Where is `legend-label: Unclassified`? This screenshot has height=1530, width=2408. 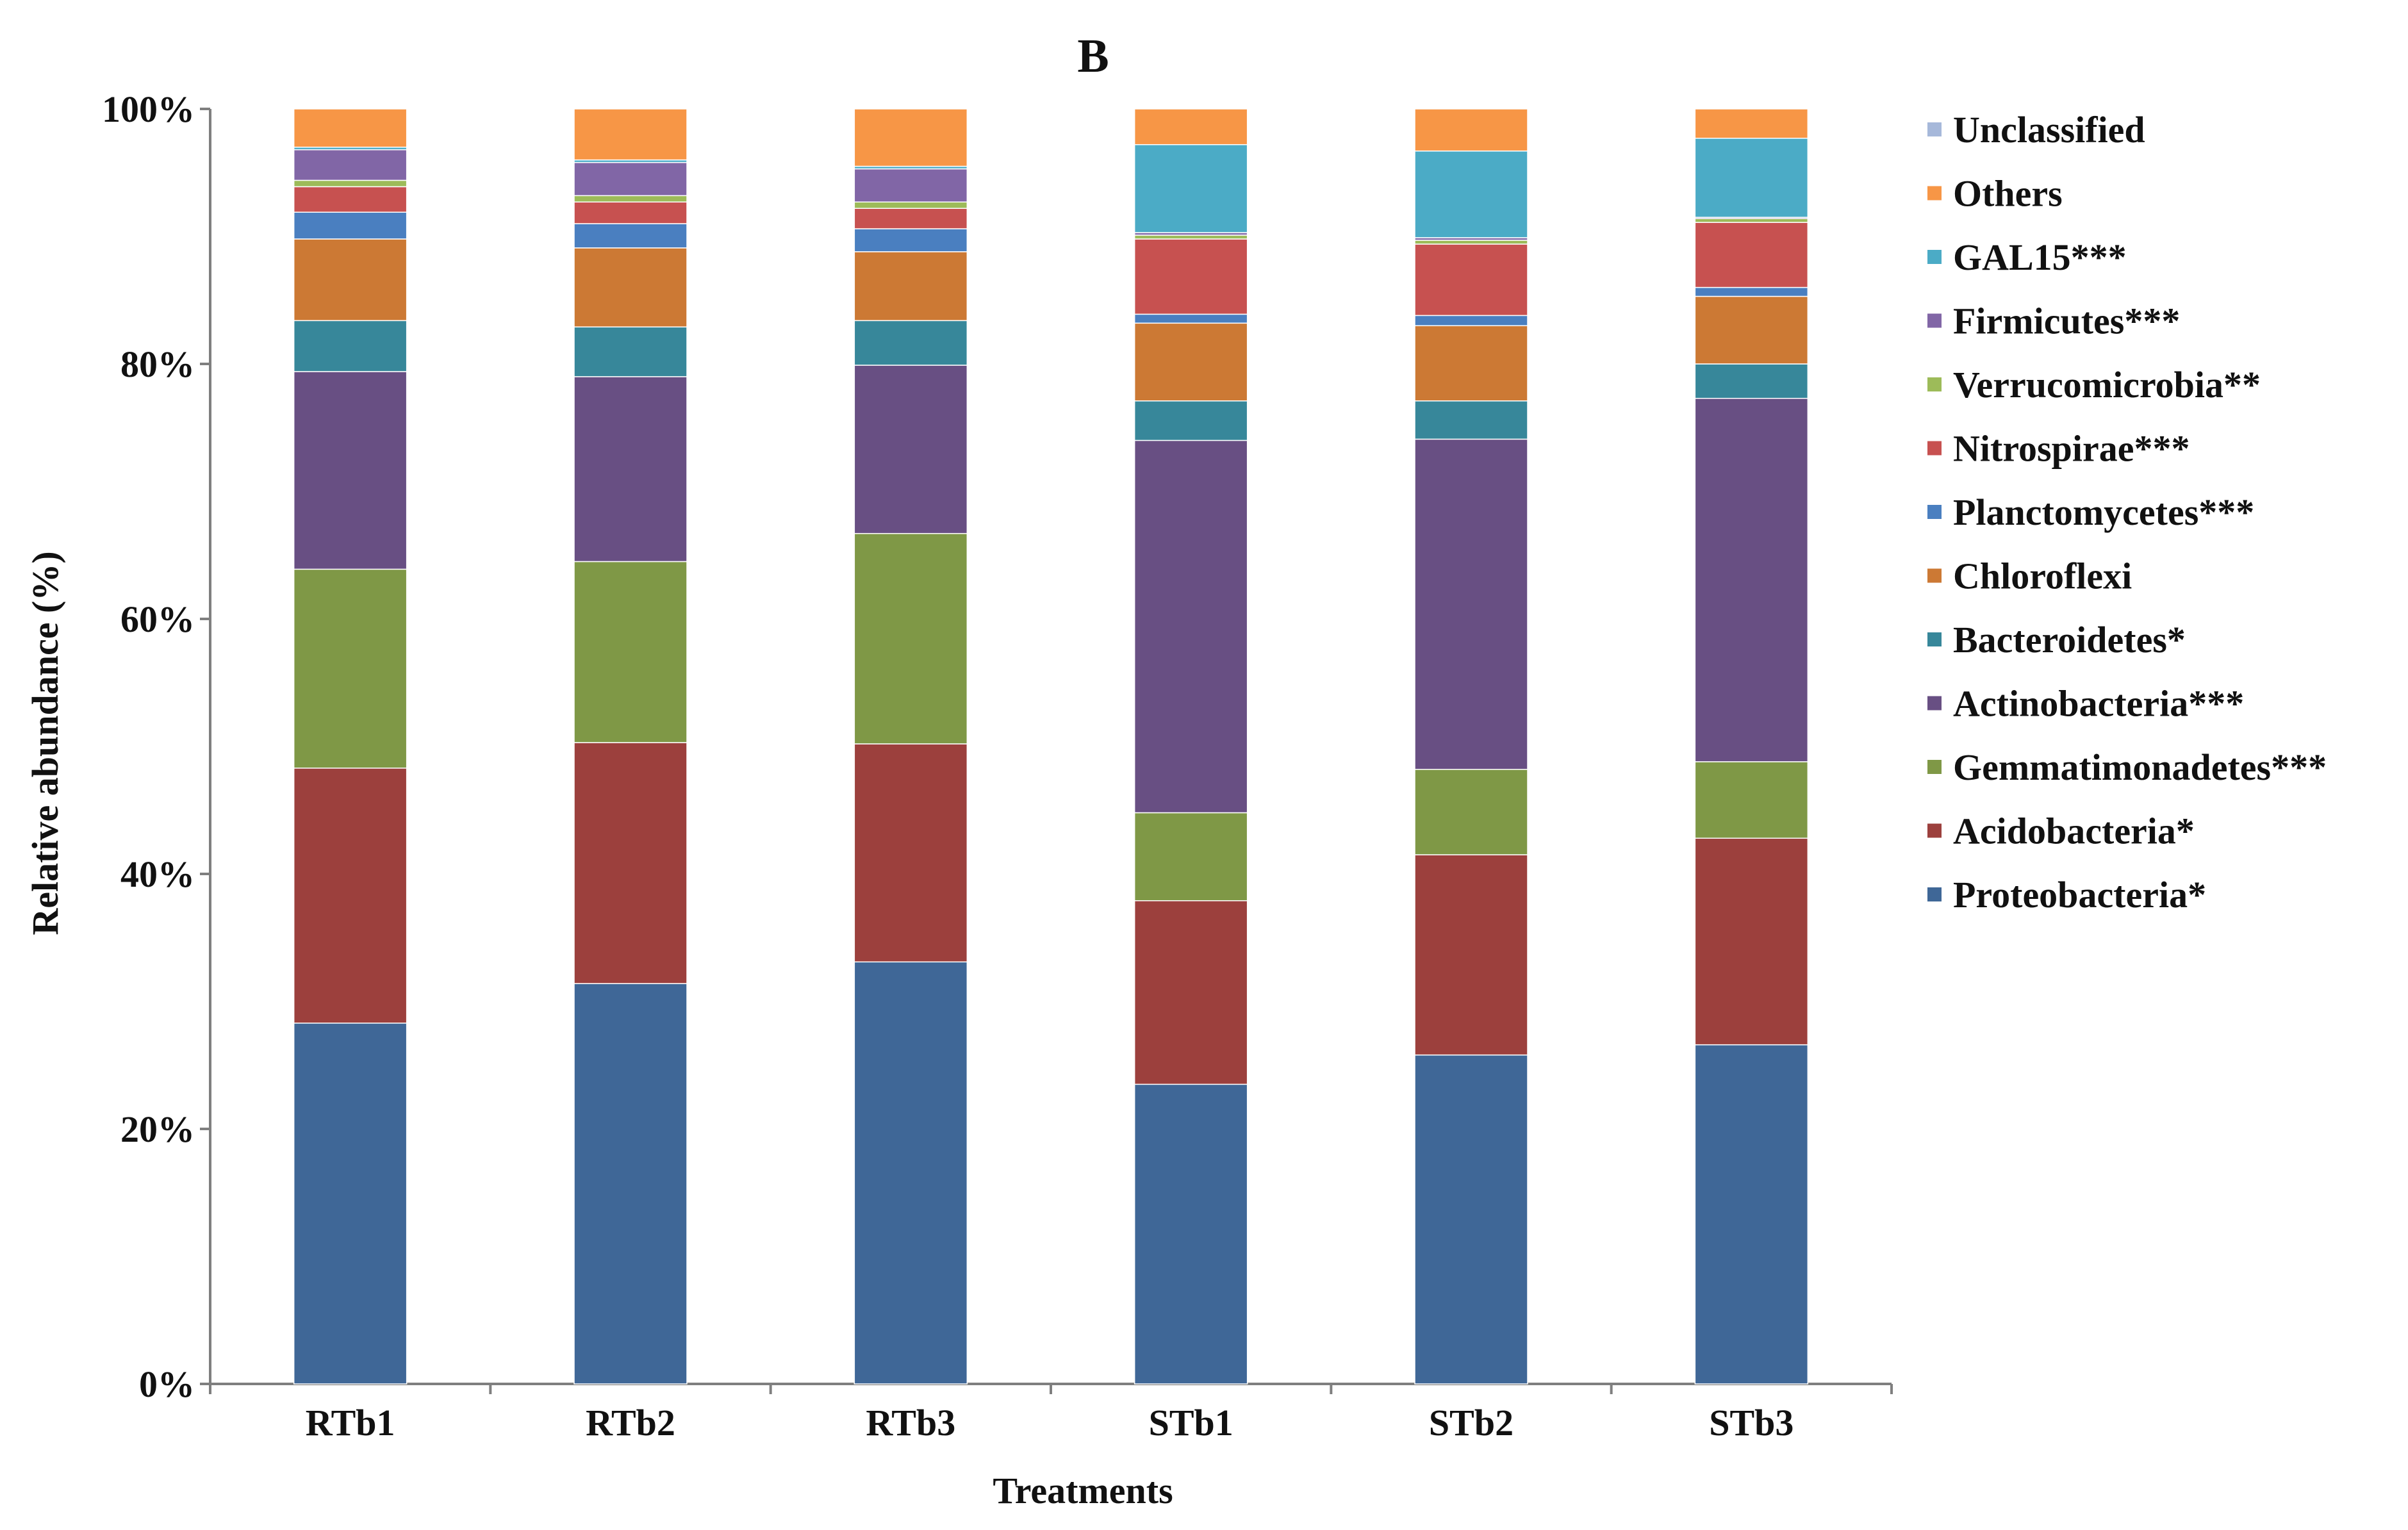
legend-label: Unclassified is located at coordinates (2049, 130).